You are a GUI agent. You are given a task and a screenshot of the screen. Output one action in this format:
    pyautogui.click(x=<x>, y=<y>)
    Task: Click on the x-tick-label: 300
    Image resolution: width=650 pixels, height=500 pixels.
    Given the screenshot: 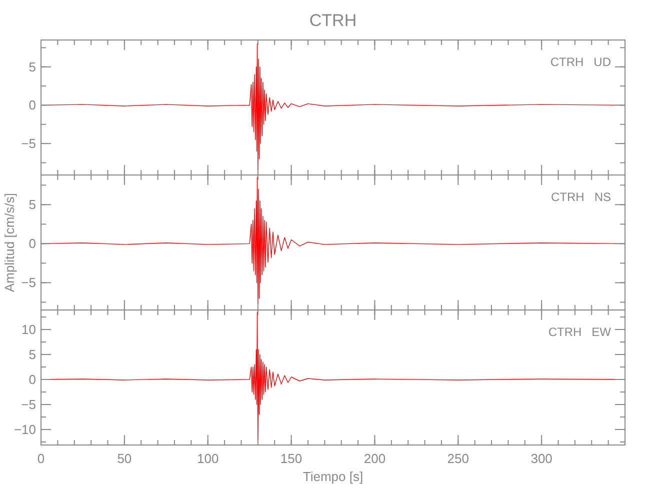 What is the action you would take?
    pyautogui.click(x=541, y=458)
    